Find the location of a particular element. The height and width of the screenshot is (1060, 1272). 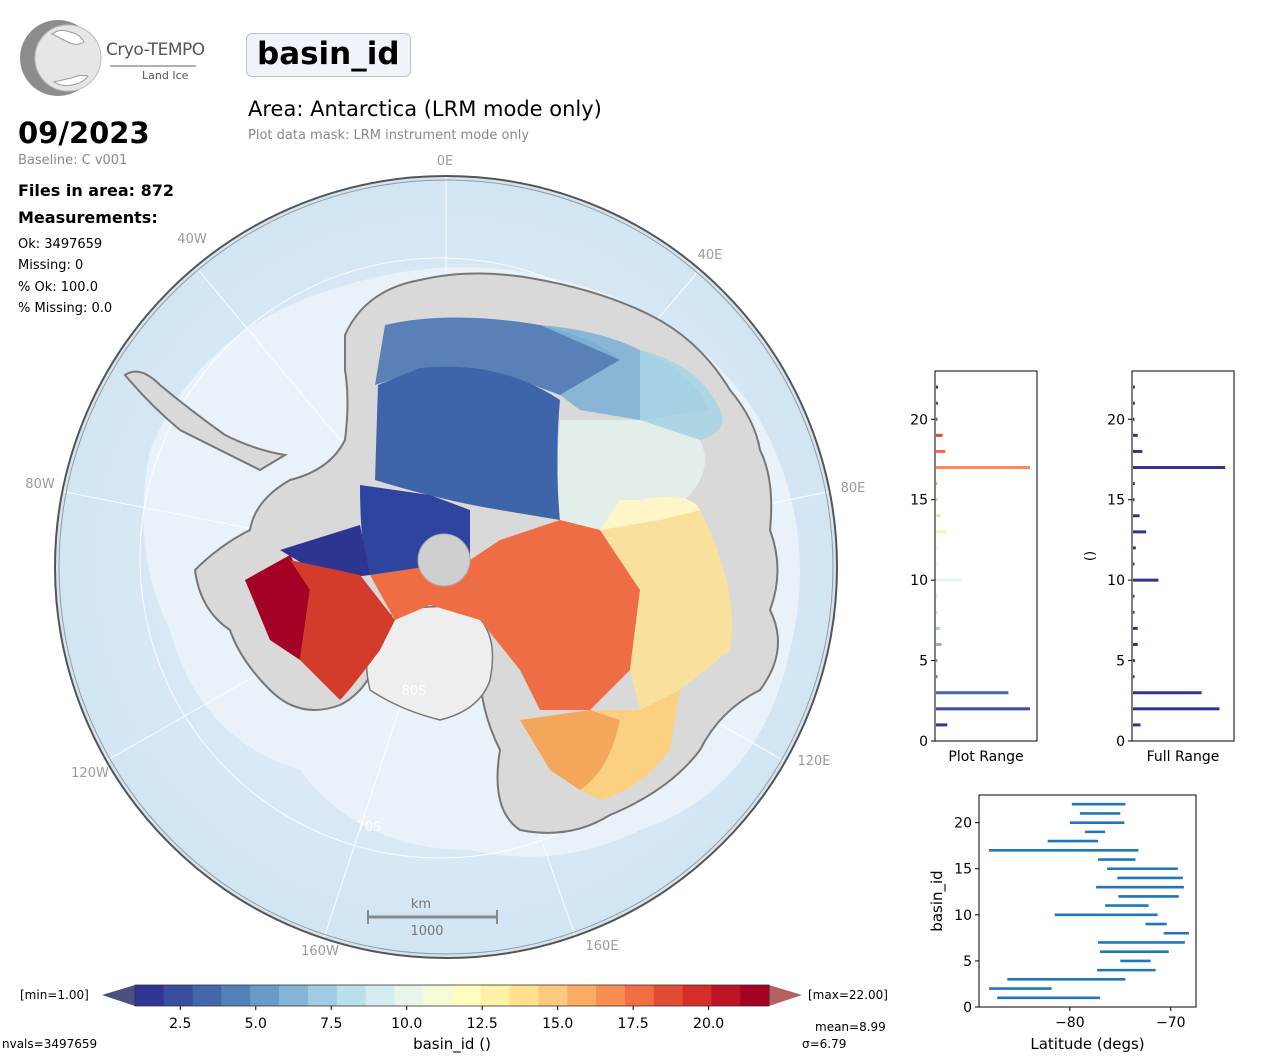

histogram-ytick-label: 20 is located at coordinates (919, 420).